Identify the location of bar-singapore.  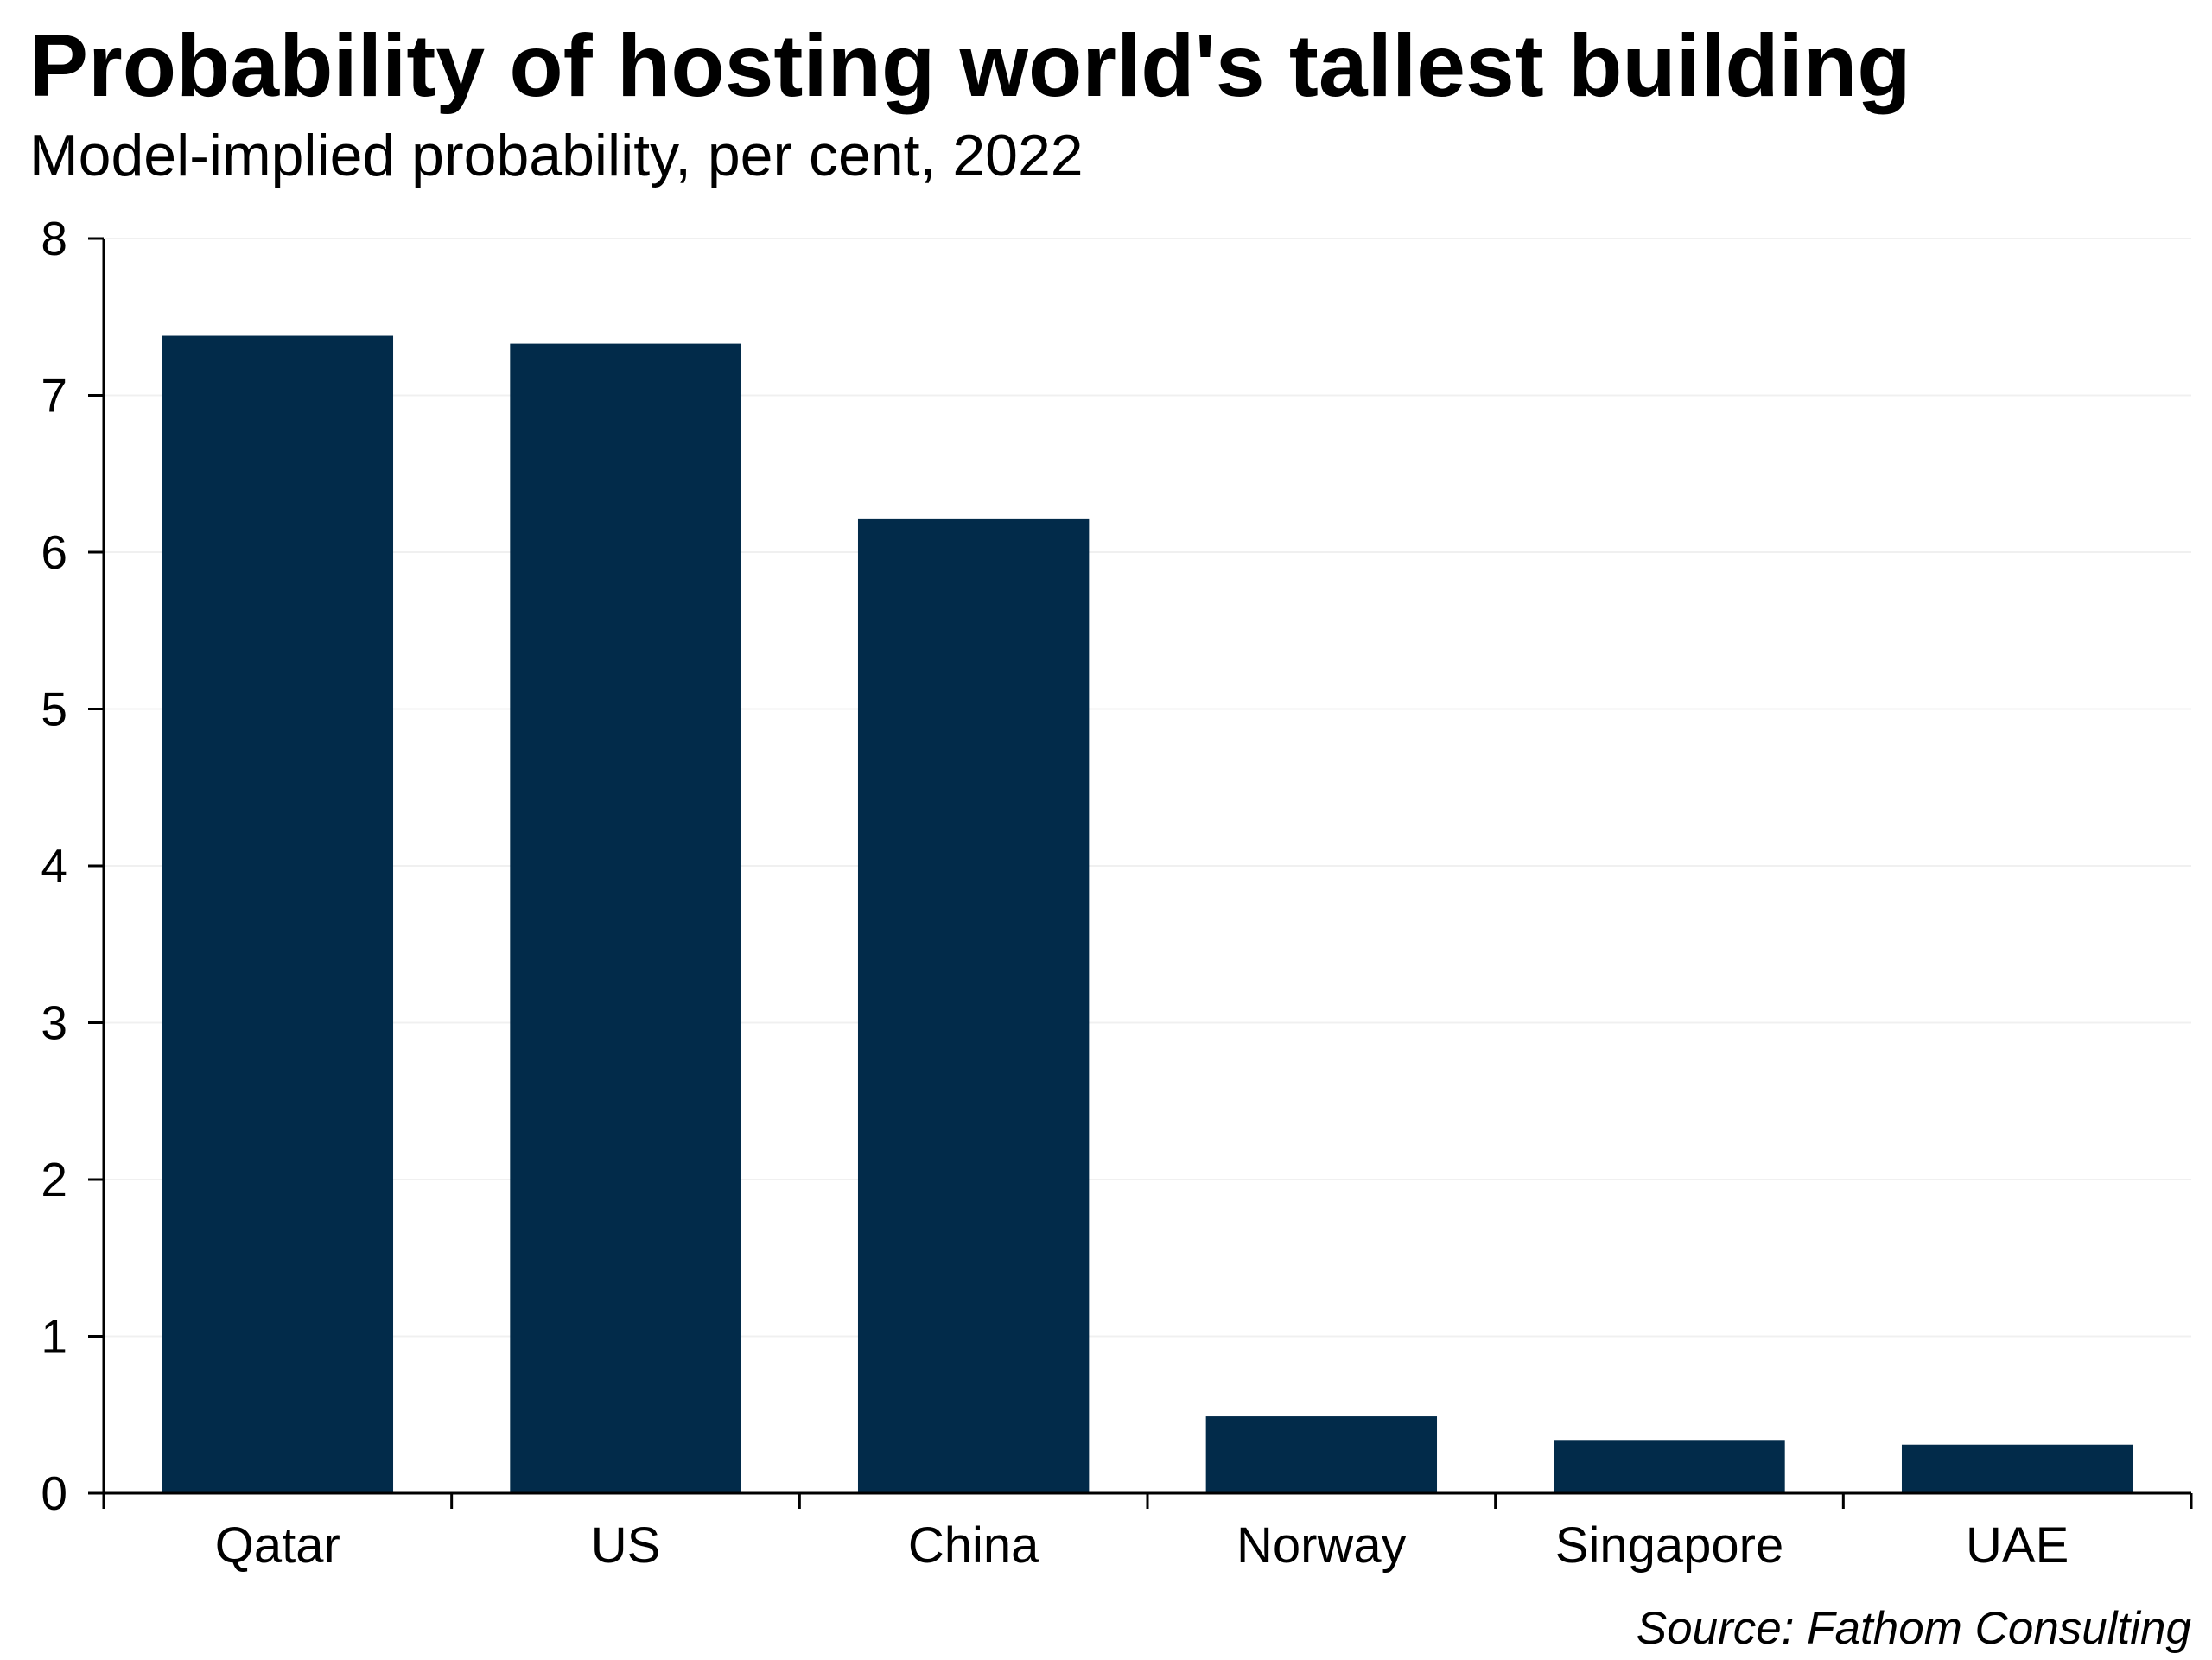
(1669, 1466).